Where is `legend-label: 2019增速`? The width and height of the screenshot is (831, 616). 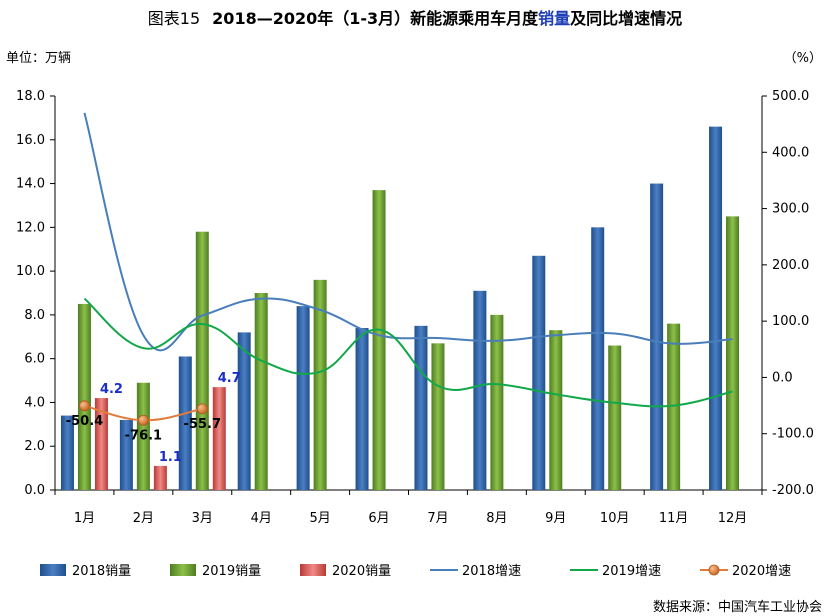 legend-label: 2019增速 is located at coordinates (631, 571).